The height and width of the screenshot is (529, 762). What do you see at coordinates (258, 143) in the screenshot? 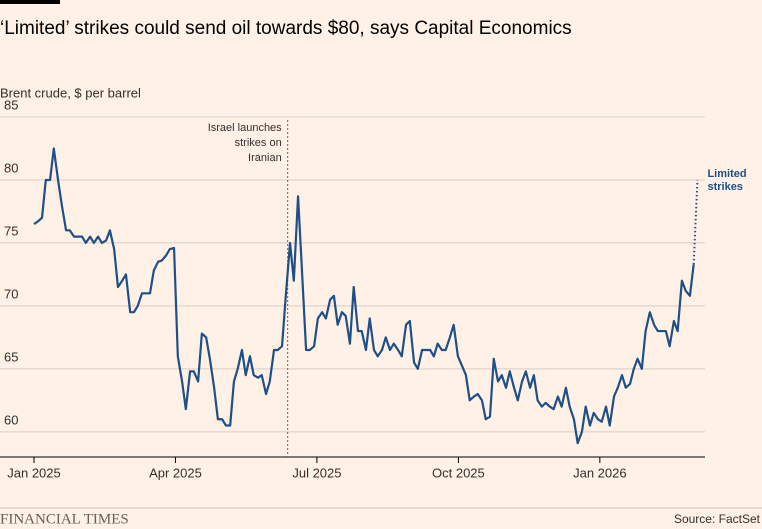
I see `annotation: strikes on` at bounding box center [258, 143].